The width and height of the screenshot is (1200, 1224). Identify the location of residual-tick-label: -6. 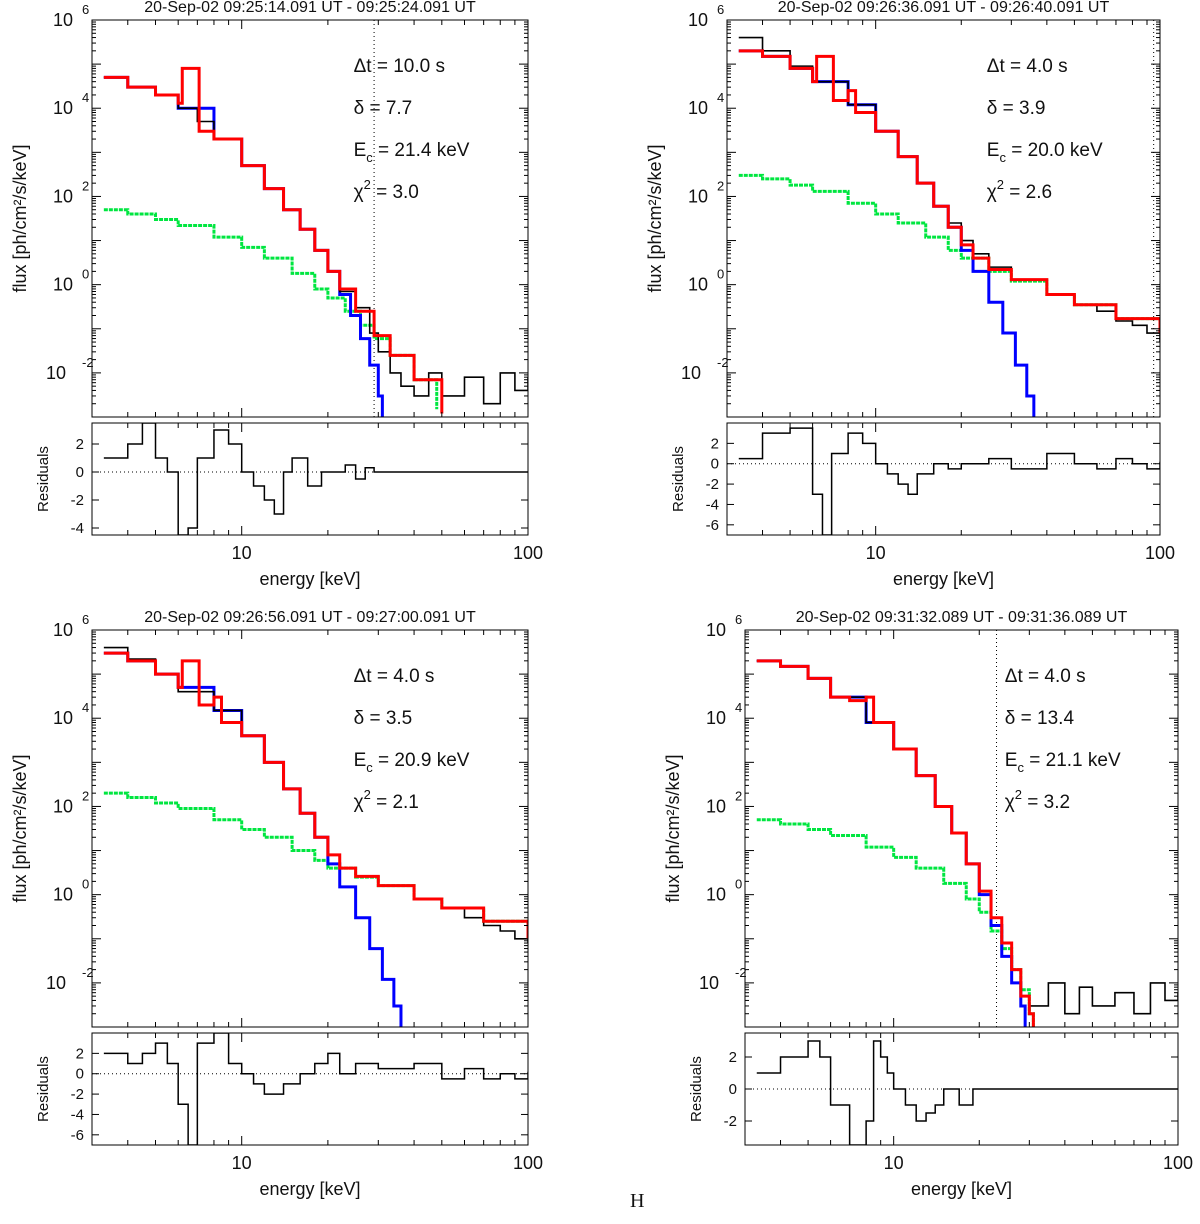
(77, 1135).